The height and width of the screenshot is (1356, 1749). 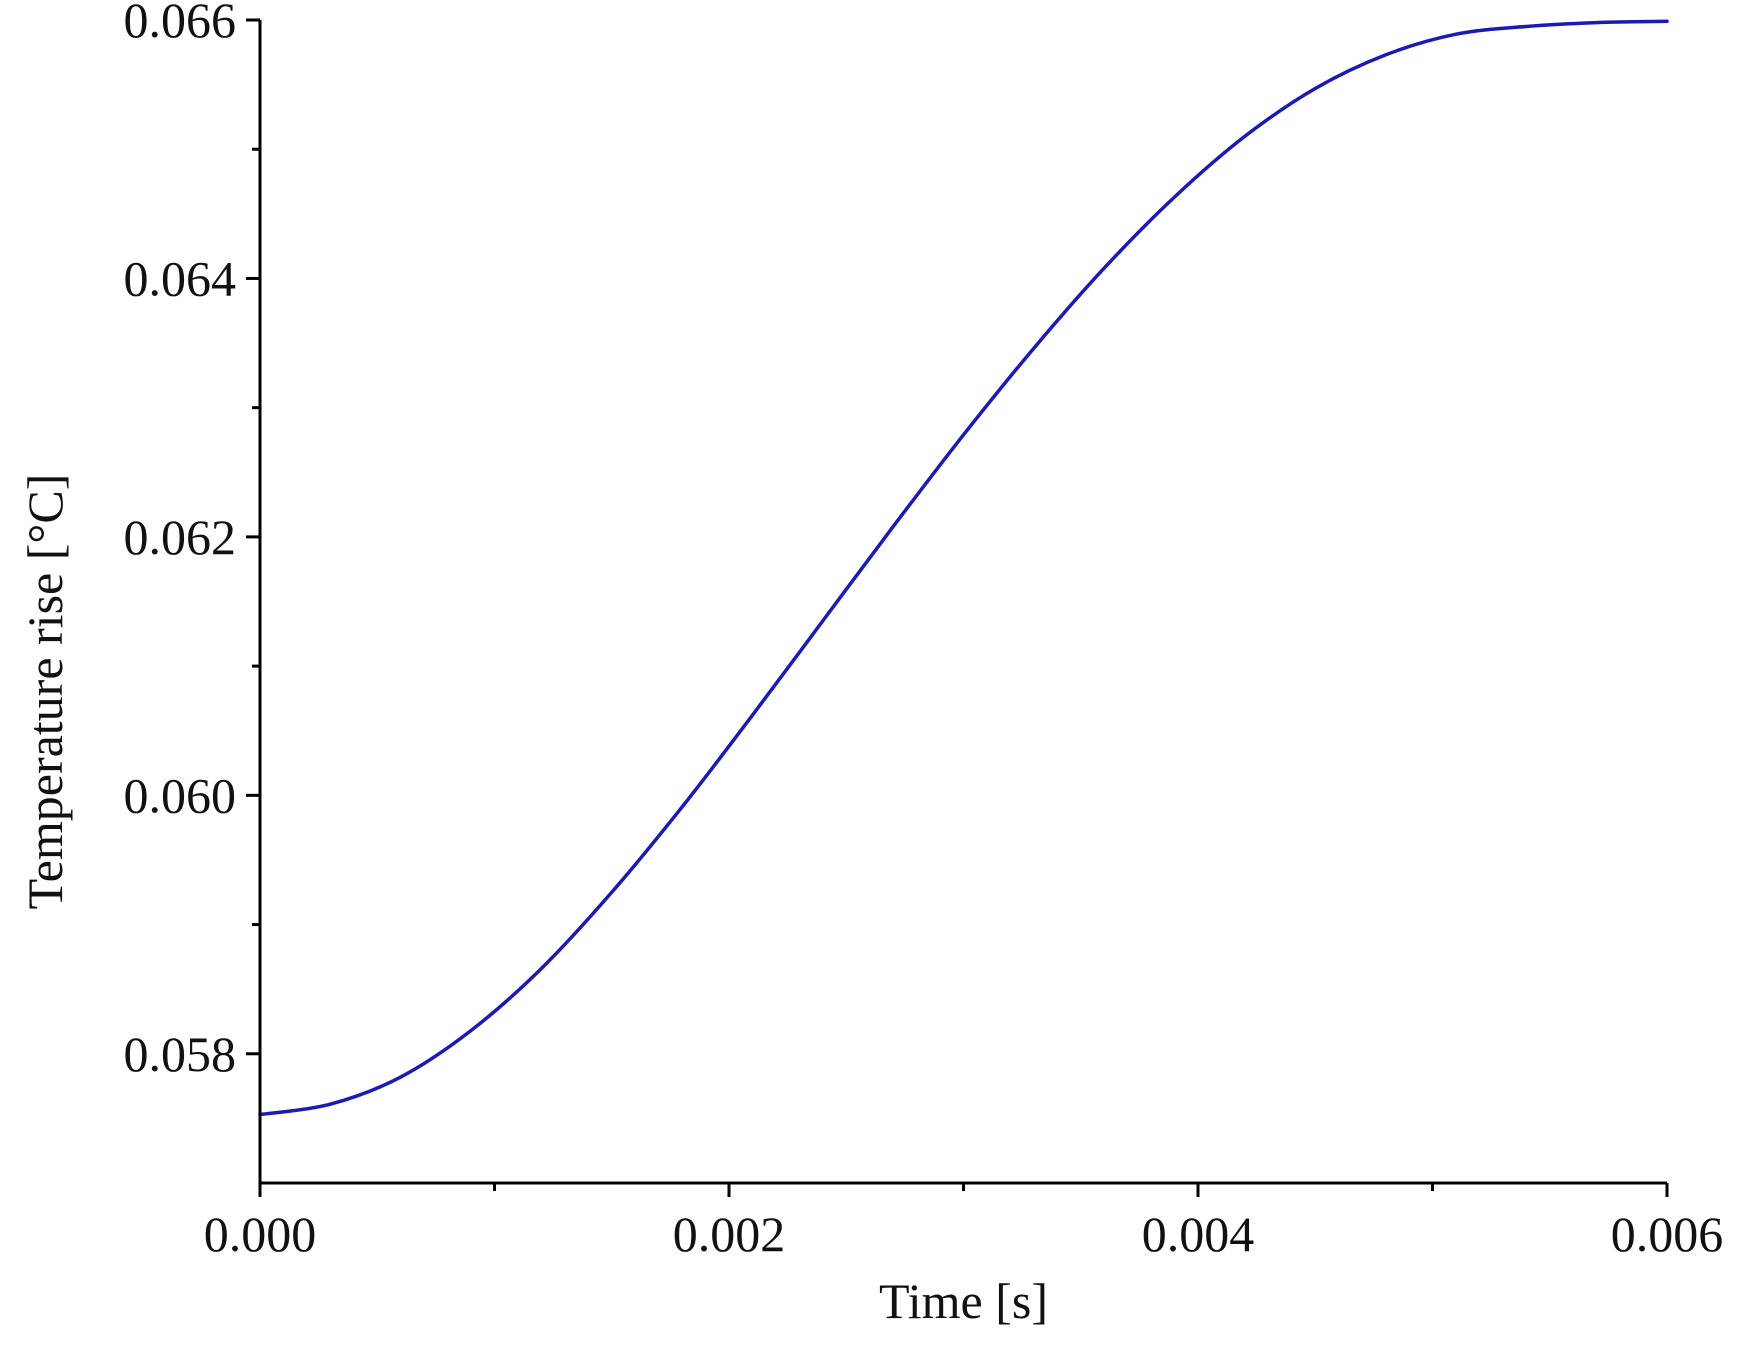 I want to click on x-tick-label: 0.002, so click(x=729, y=1234).